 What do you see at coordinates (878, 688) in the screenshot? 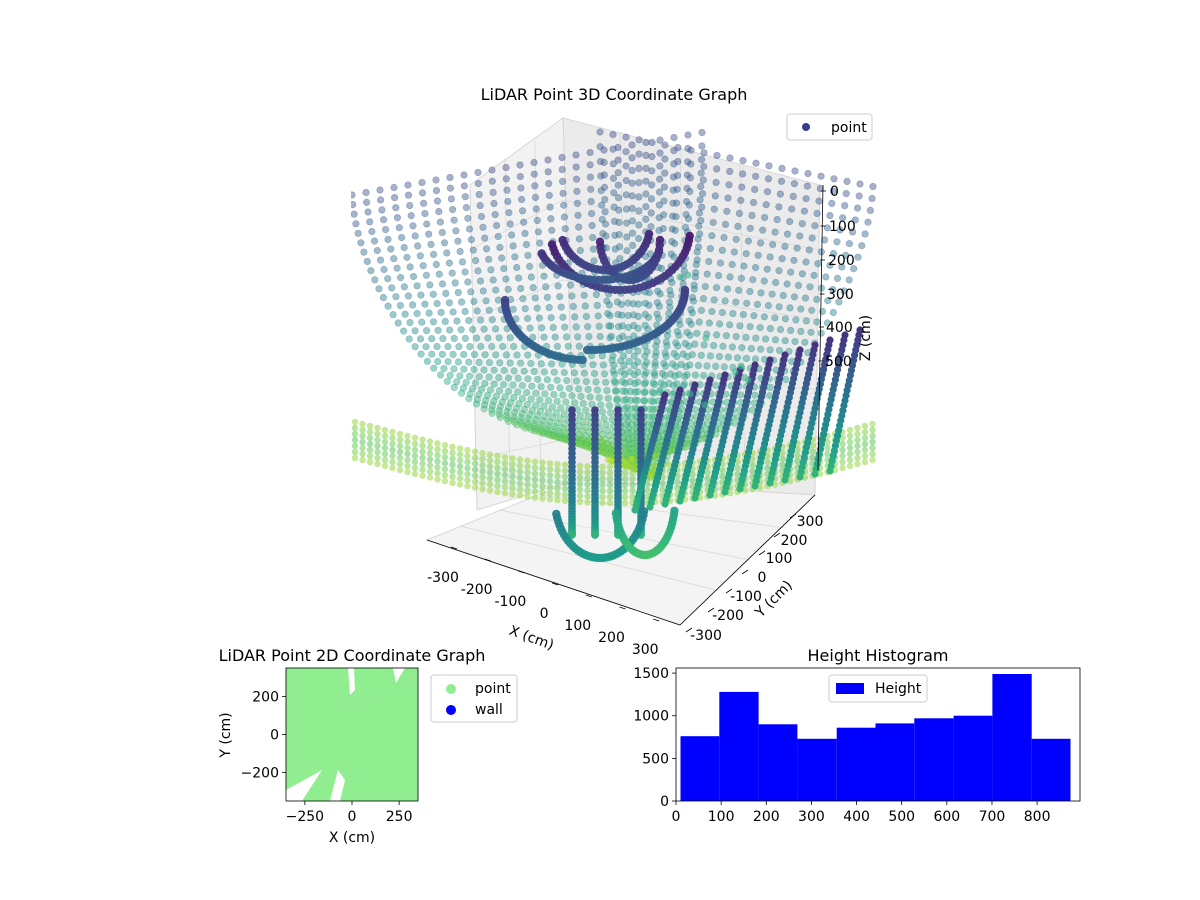
I see `legend-frame` at bounding box center [878, 688].